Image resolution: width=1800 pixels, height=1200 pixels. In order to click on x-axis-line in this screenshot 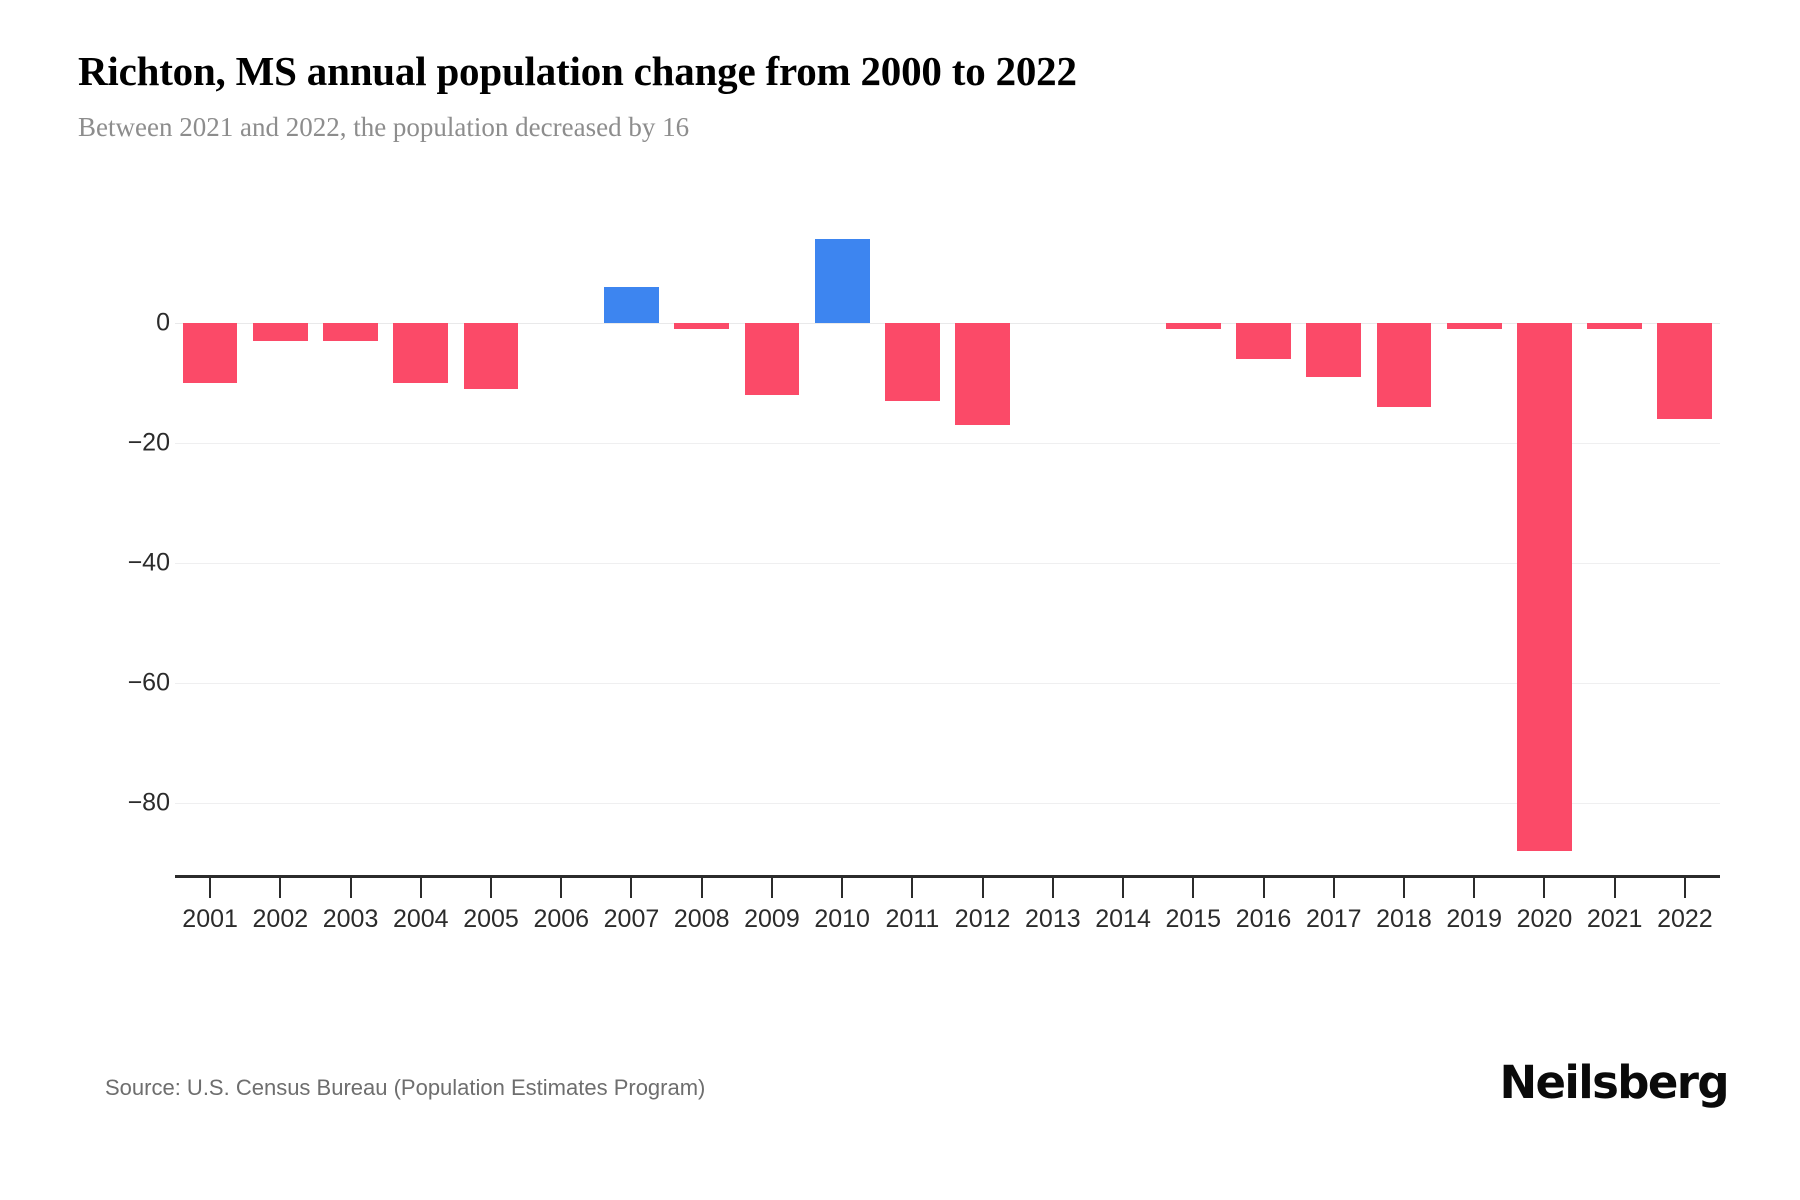, I will do `click(947, 876)`.